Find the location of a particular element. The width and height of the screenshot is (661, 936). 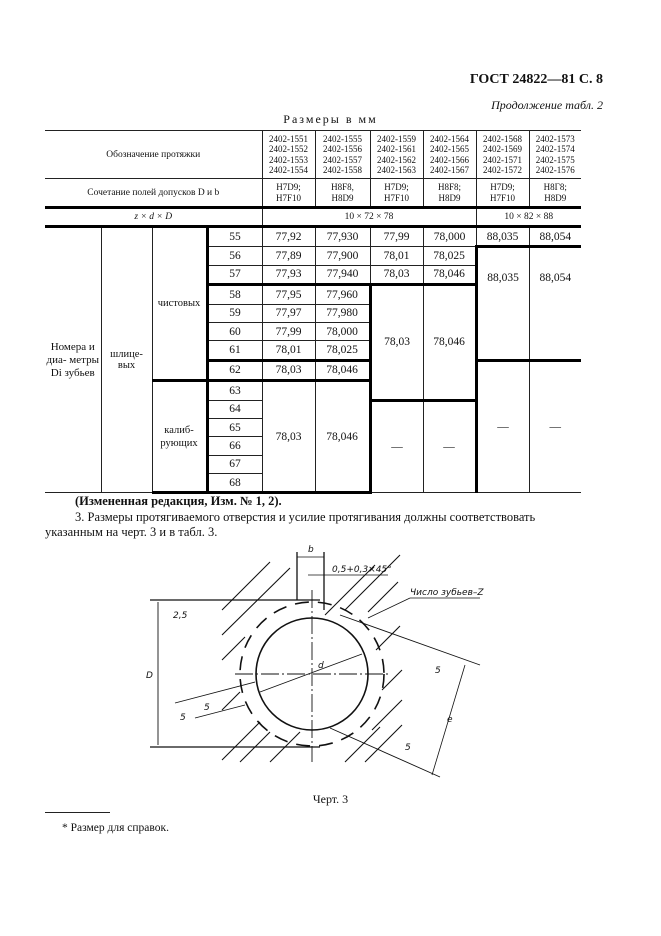

designation-cell: 2402-1573 2402-1574 2402-1575 2402-1576 is located at coordinates (554, 154).